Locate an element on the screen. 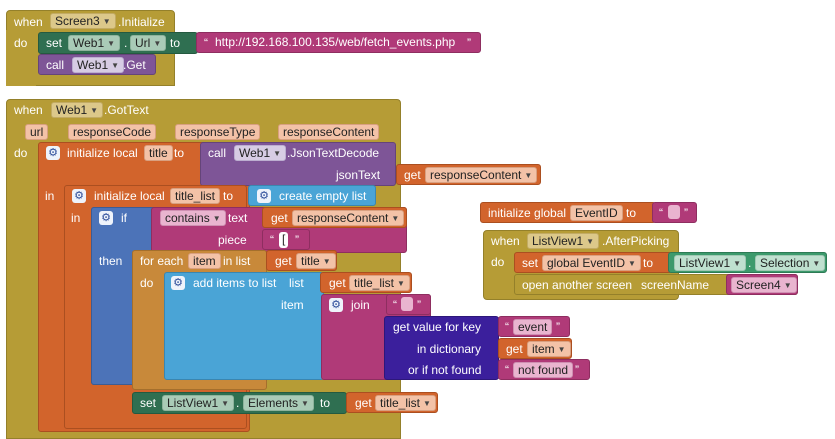 Image resolution: width=835 pixels, height=439 pixels. listview1-event-dropdown: ListView1 ▼ is located at coordinates (563, 241).